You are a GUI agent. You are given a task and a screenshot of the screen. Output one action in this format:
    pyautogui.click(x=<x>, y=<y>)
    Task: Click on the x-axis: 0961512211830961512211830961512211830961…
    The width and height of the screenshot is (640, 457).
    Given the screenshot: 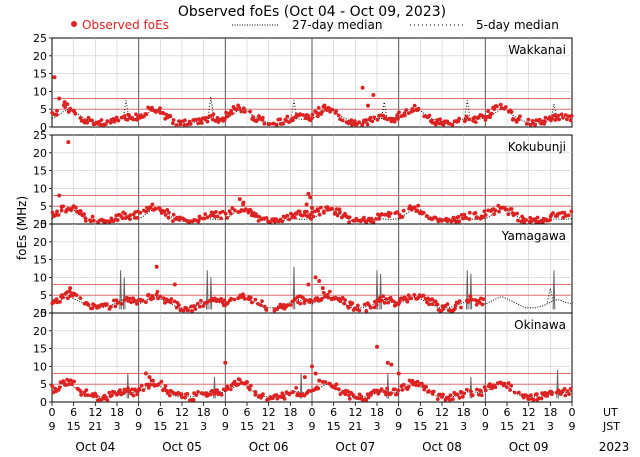 What is the action you would take?
    pyautogui.click(x=339, y=428)
    